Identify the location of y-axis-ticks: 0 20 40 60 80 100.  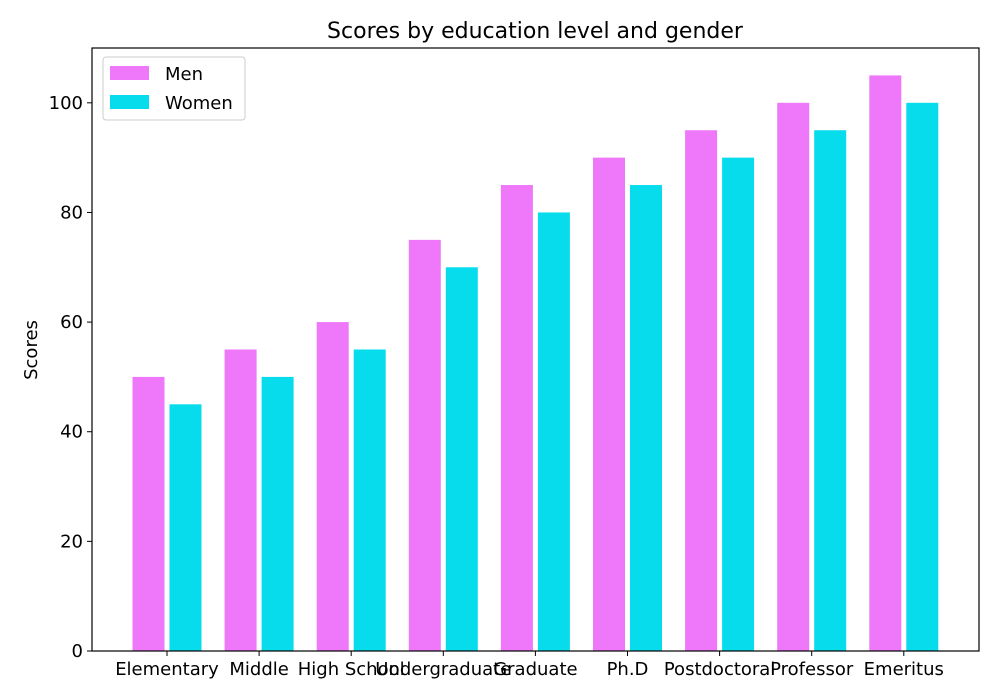
(70, 377).